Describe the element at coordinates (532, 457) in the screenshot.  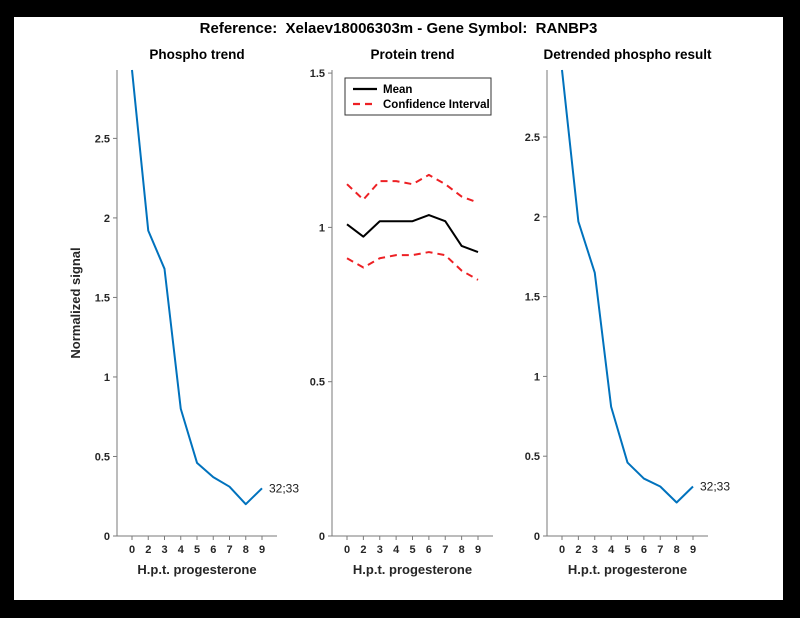
I see `y-tick-label-detrended-phospho-result: 0.5` at that location.